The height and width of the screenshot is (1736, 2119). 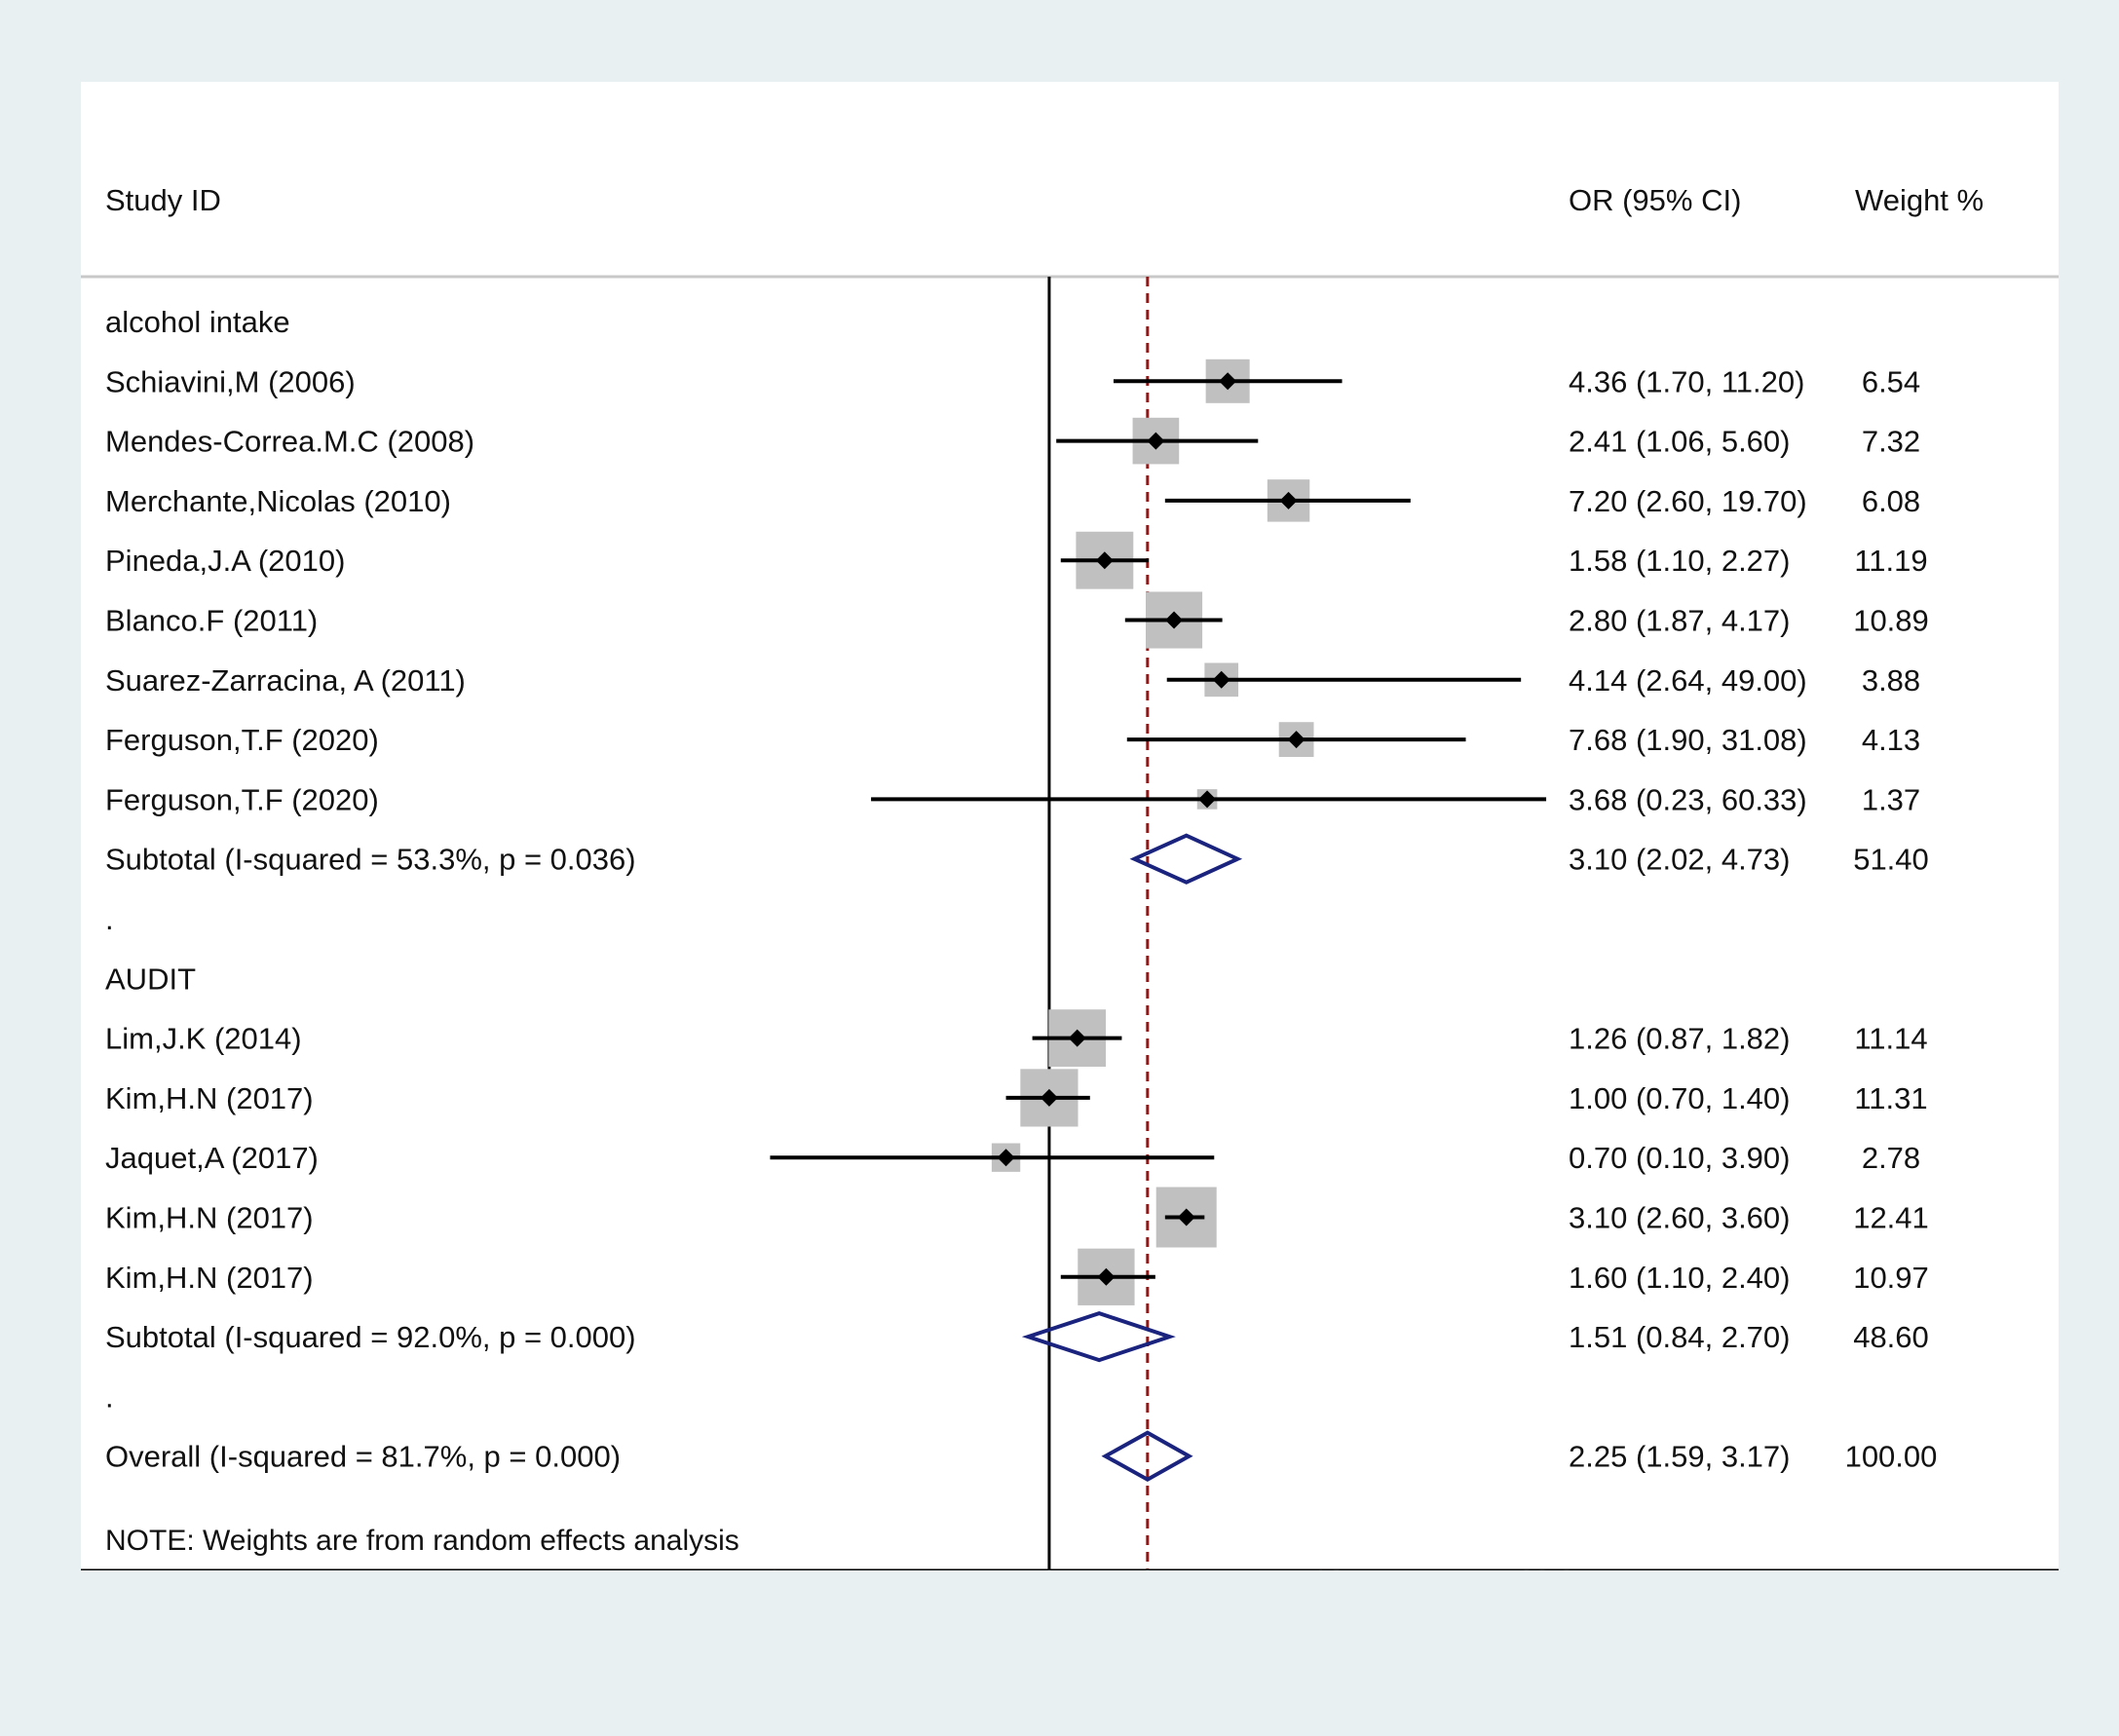 I want to click on row-study: Kim,H.N (2017) 3.10 (2.60, 3.60) 12.41, so click(x=1017, y=1217).